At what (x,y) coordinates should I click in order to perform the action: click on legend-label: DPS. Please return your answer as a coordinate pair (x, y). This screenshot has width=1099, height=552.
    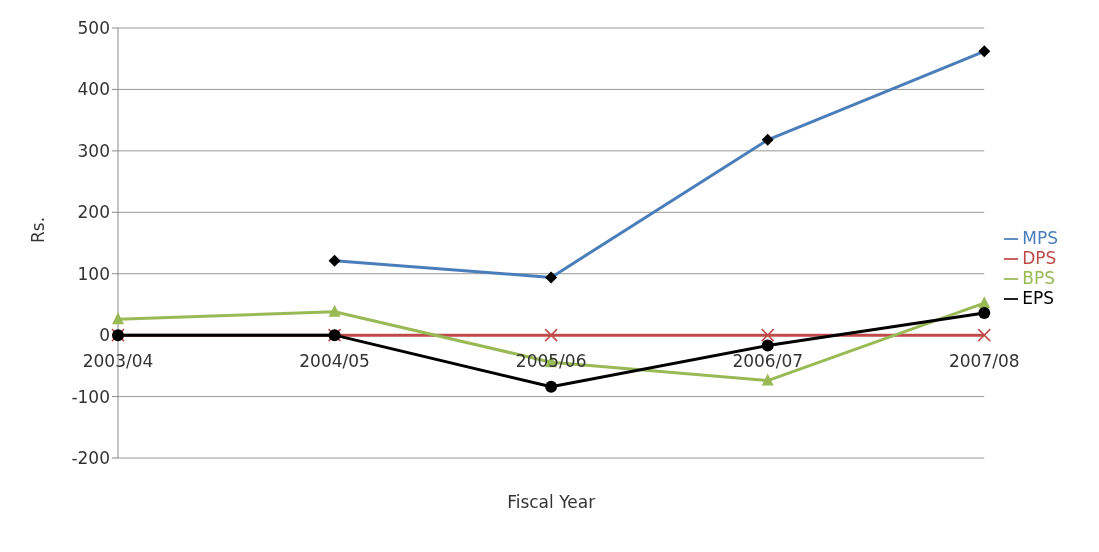
    Looking at the image, I should click on (1039, 258).